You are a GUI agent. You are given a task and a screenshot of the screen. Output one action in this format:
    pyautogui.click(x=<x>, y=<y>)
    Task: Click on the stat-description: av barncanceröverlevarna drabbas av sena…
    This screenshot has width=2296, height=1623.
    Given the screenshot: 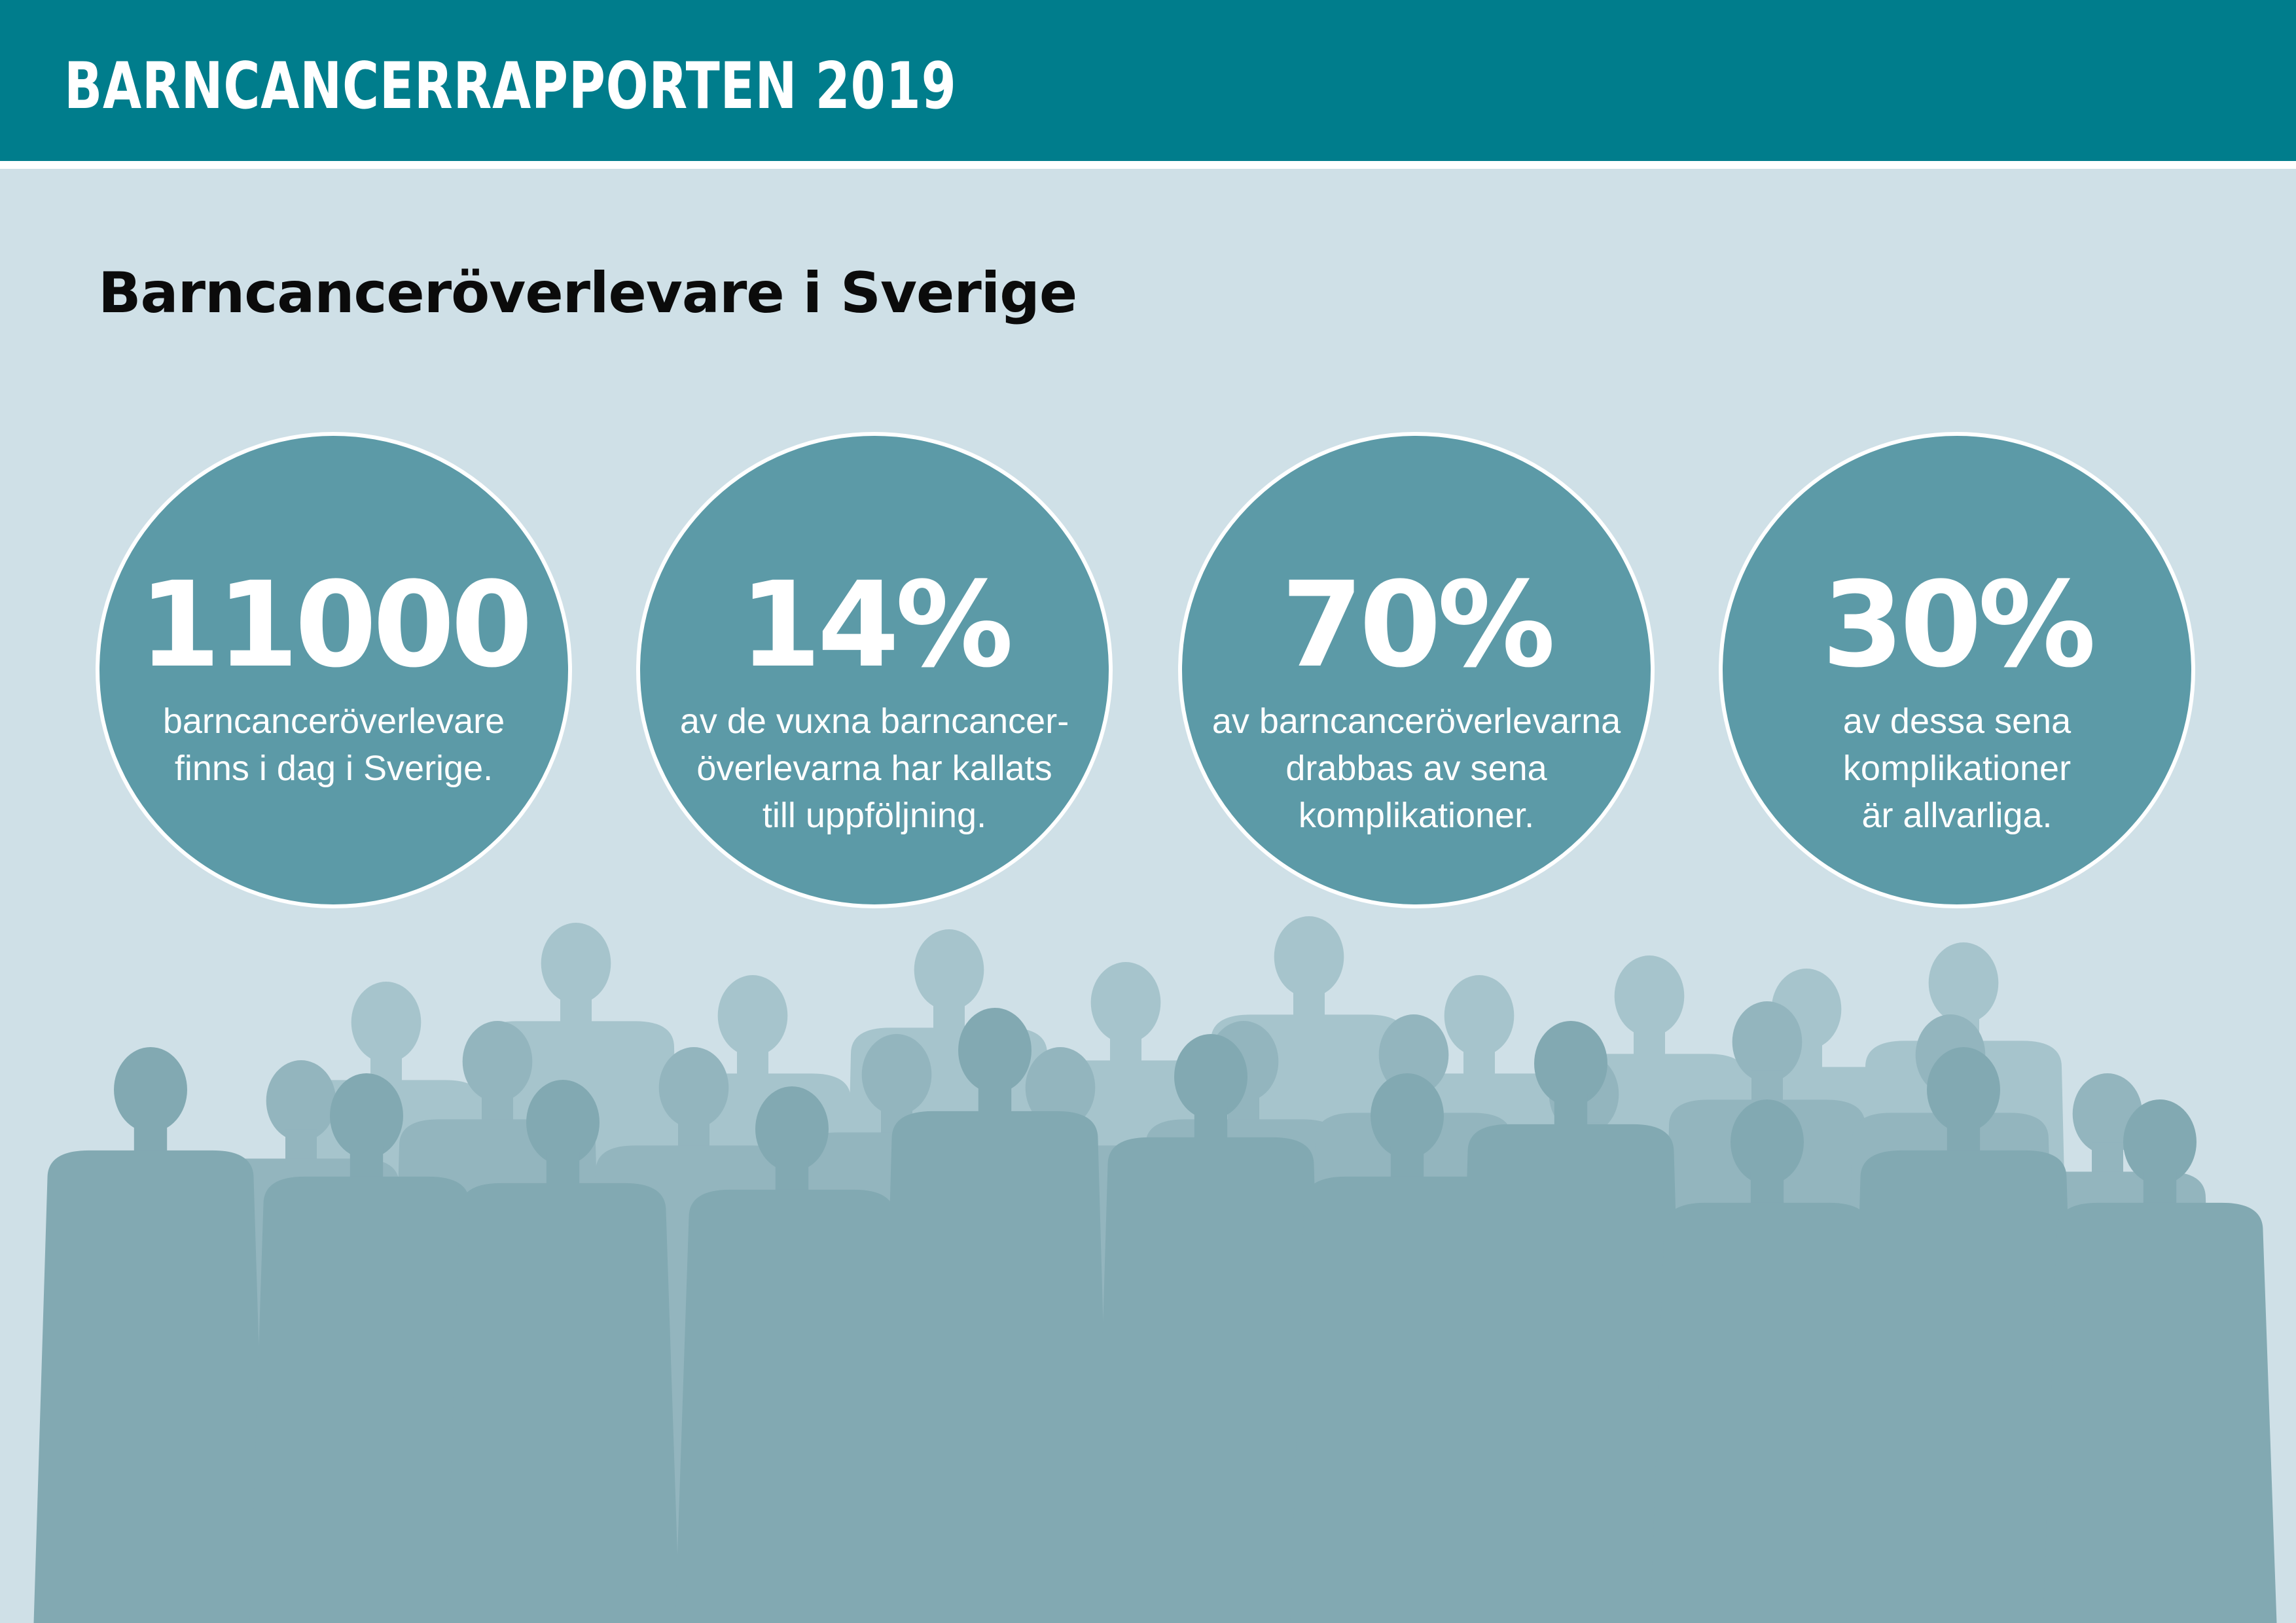 What is the action you would take?
    pyautogui.click(x=1416, y=769)
    